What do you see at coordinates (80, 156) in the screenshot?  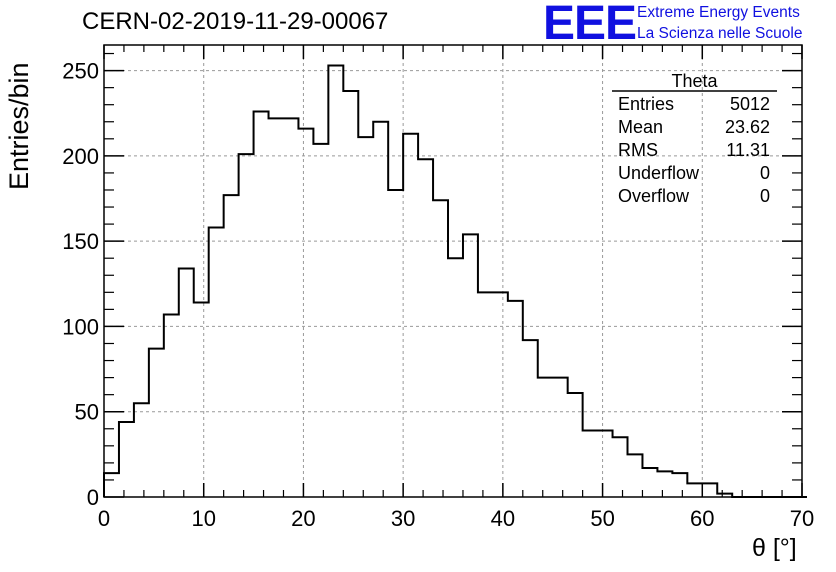 I see `y-tick-label: 200` at bounding box center [80, 156].